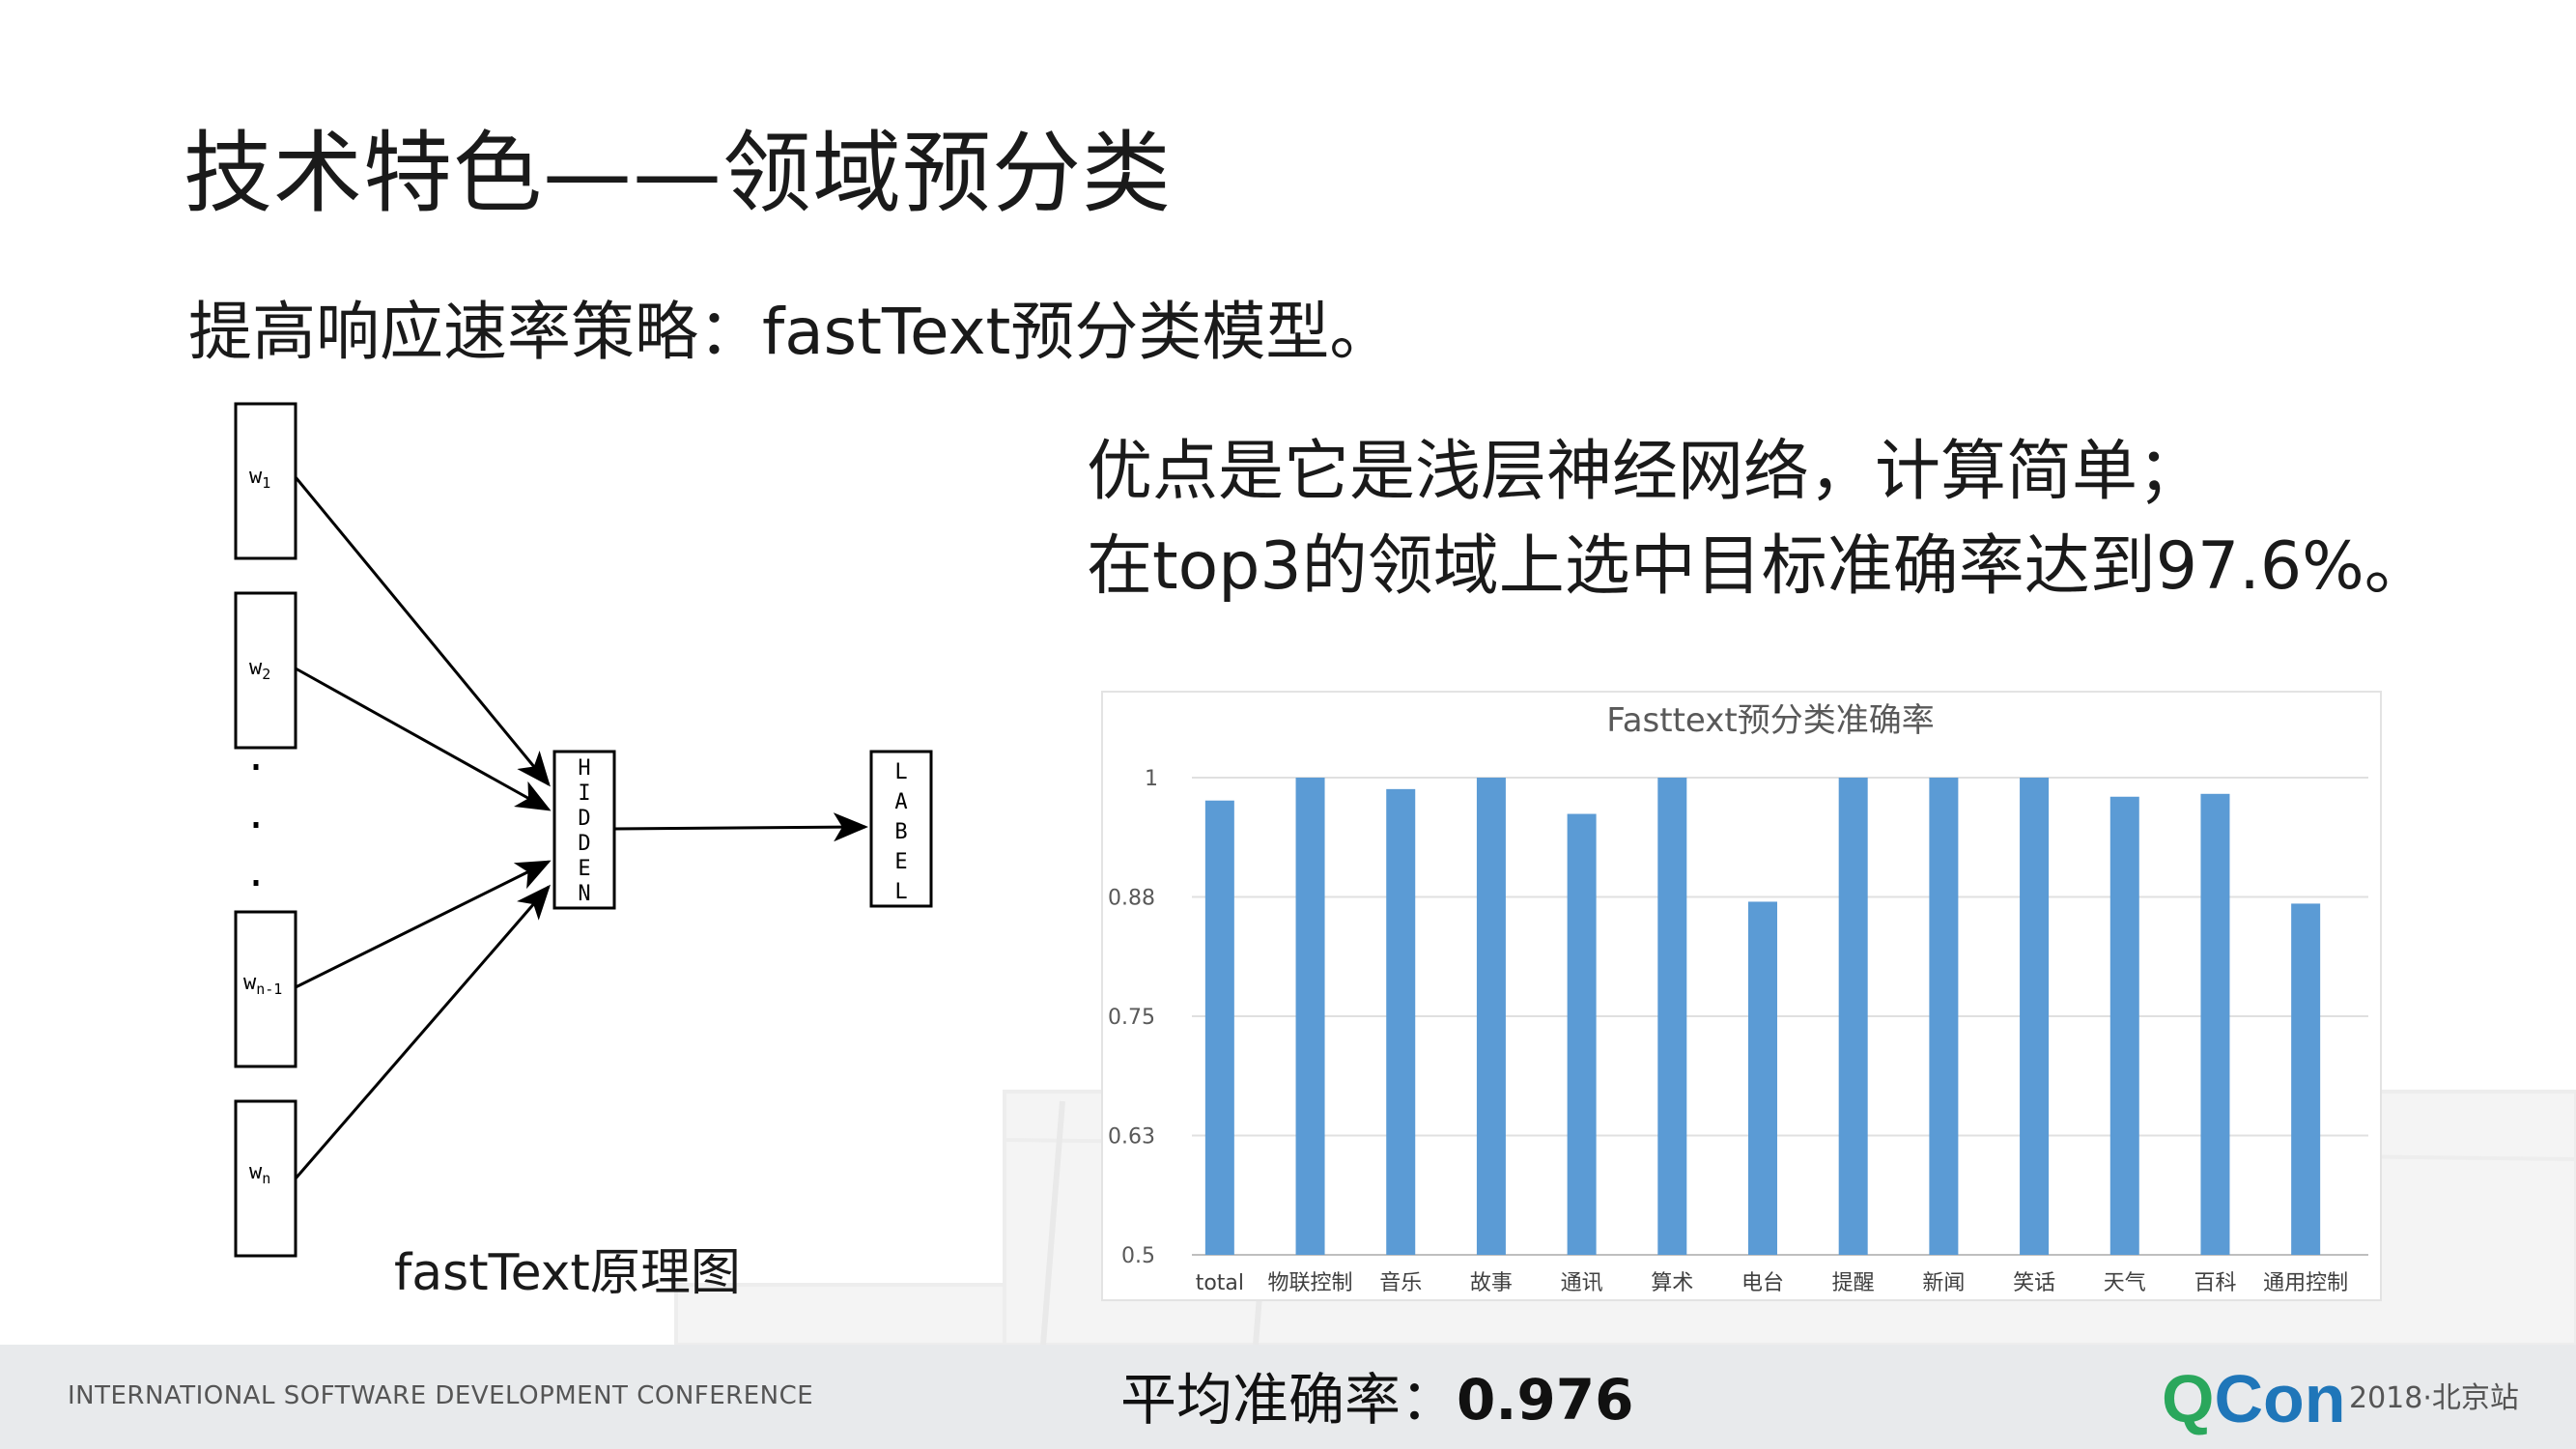 This screenshot has width=2576, height=1449. Describe the element at coordinates (567, 1273) in the screenshot. I see `diagram-caption: fastText原理图` at that location.